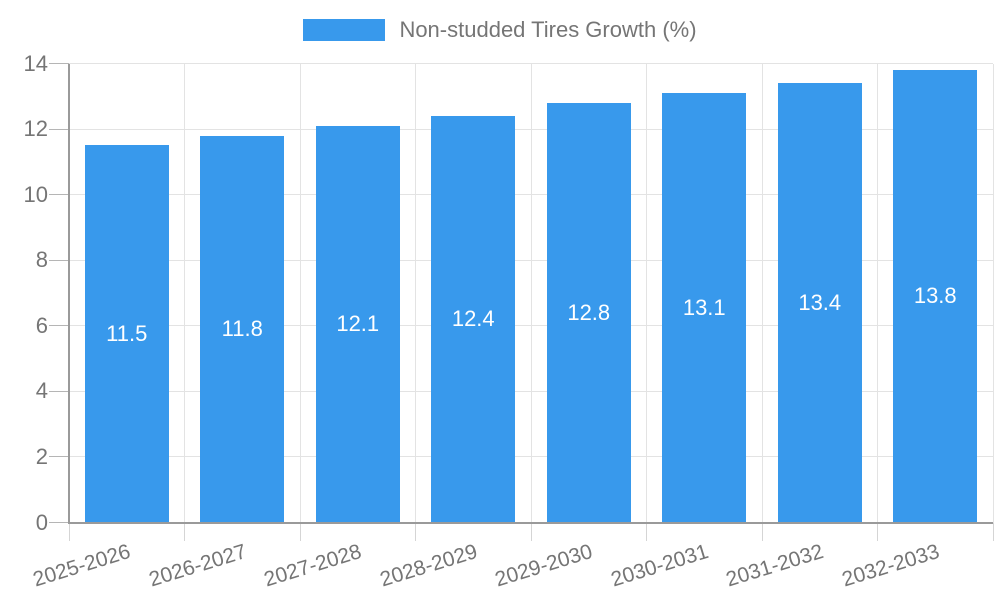 The image size is (1000, 600). What do you see at coordinates (41, 260) in the screenshot?
I see `y-tick-label: 8` at bounding box center [41, 260].